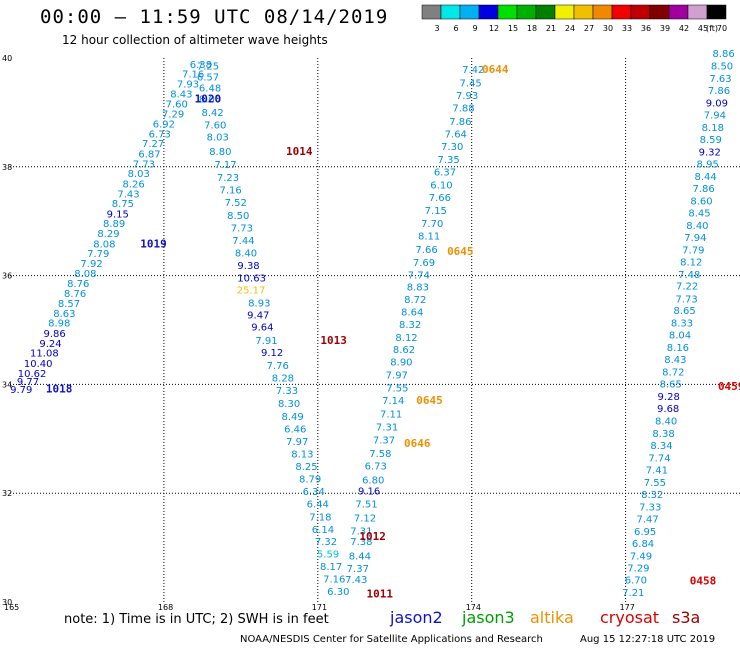 This screenshot has width=740, height=650. I want to click on swh-value: 7.70, so click(432, 224).